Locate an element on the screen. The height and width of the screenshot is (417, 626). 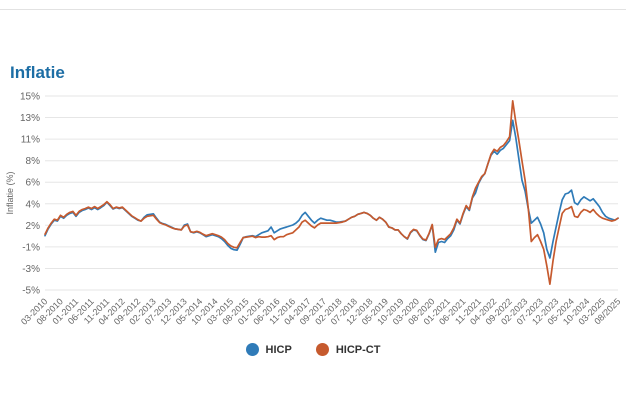
svg-text: 15% is located at coordinates (30, 97).